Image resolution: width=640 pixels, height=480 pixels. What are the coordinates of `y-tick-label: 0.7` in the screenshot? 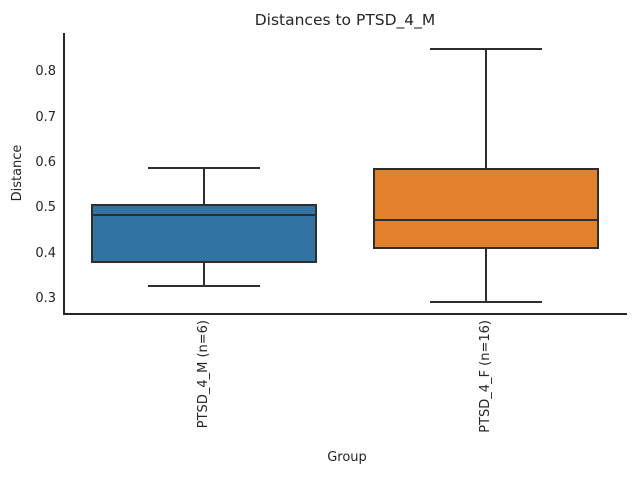 It's located at (45, 117).